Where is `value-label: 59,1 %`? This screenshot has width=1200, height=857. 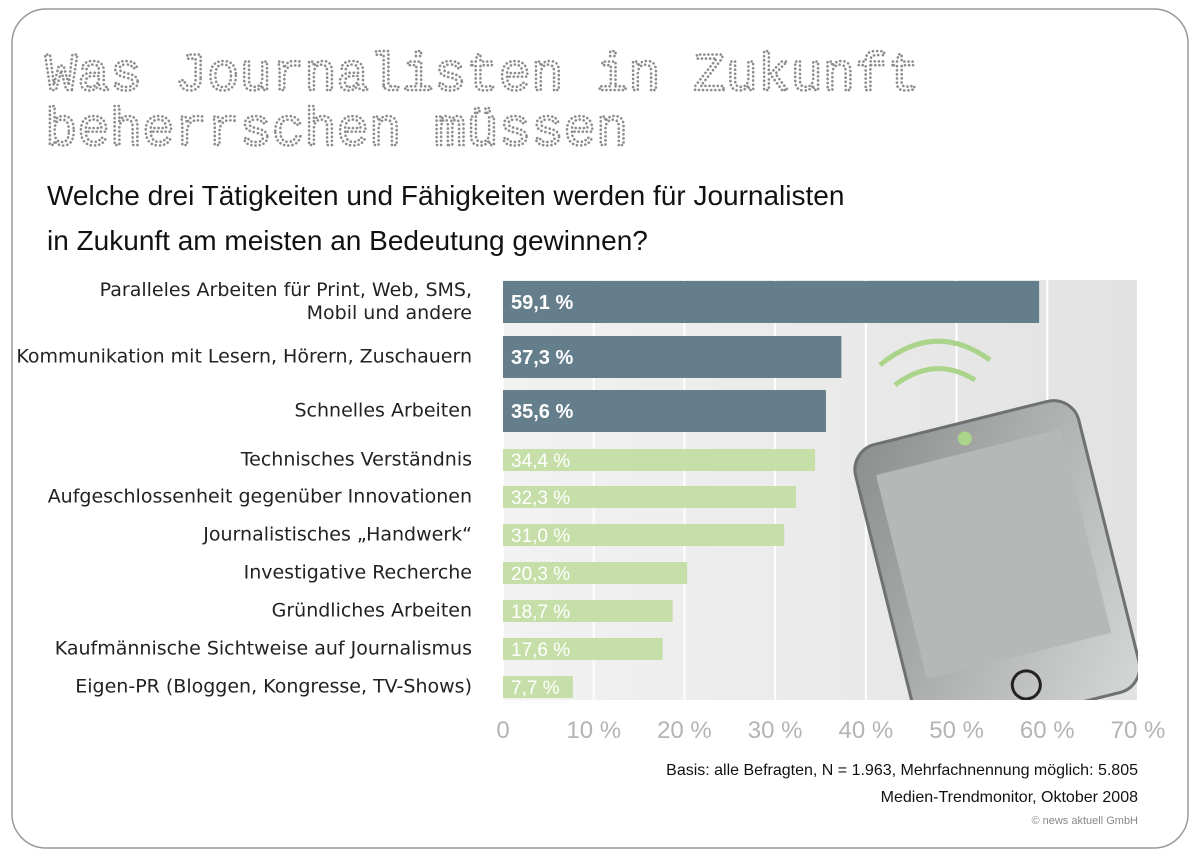 value-label: 59,1 % is located at coordinates (542, 303).